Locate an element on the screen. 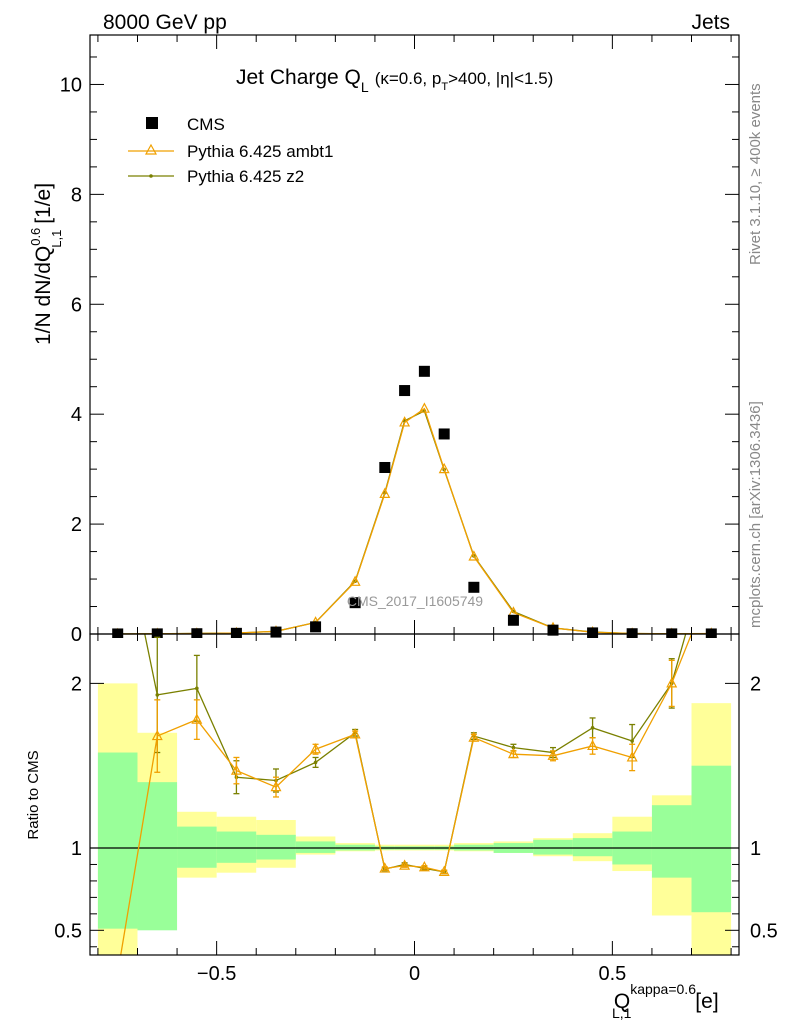  header-energy-label: 8000 GeV pp is located at coordinates (165, 22).